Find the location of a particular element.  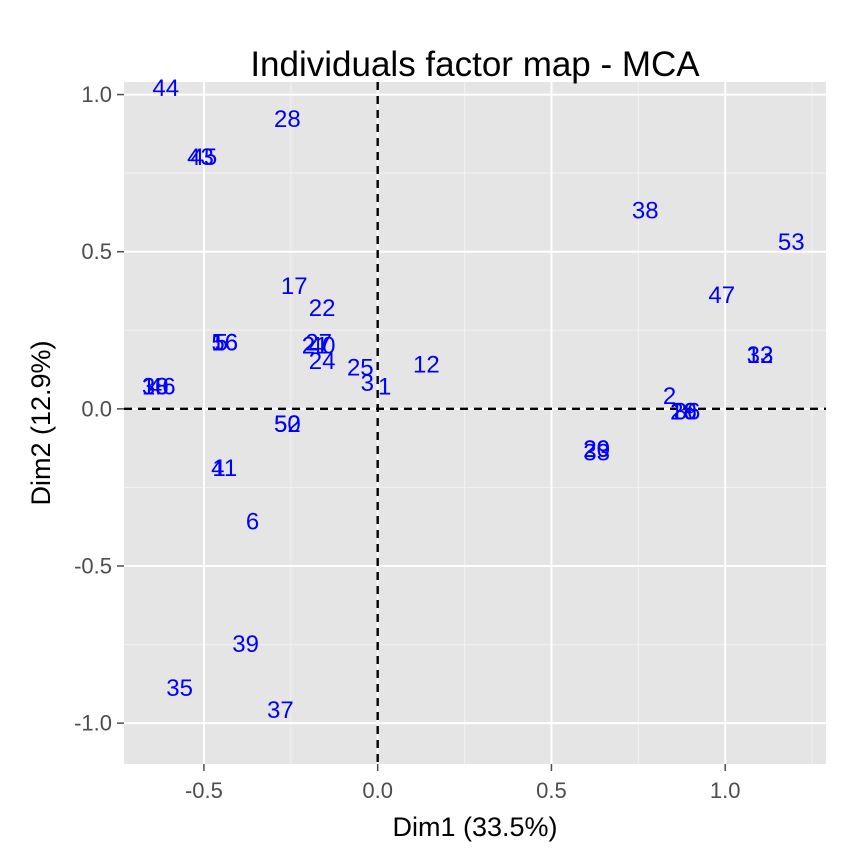

y-axis-ticks: -1.0 -0.5 0.0 0.5 1.0 is located at coordinates (99, 409).